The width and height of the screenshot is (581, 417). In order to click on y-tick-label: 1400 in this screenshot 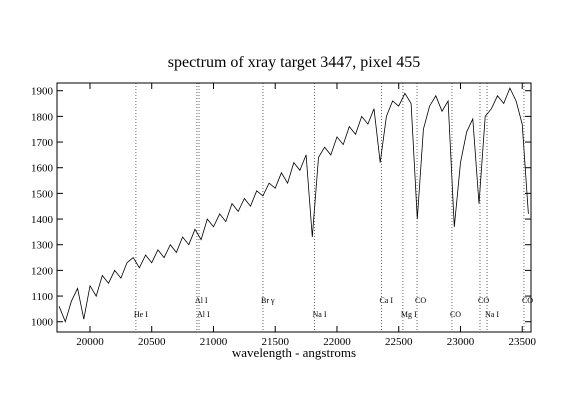, I will do `click(42, 220)`.